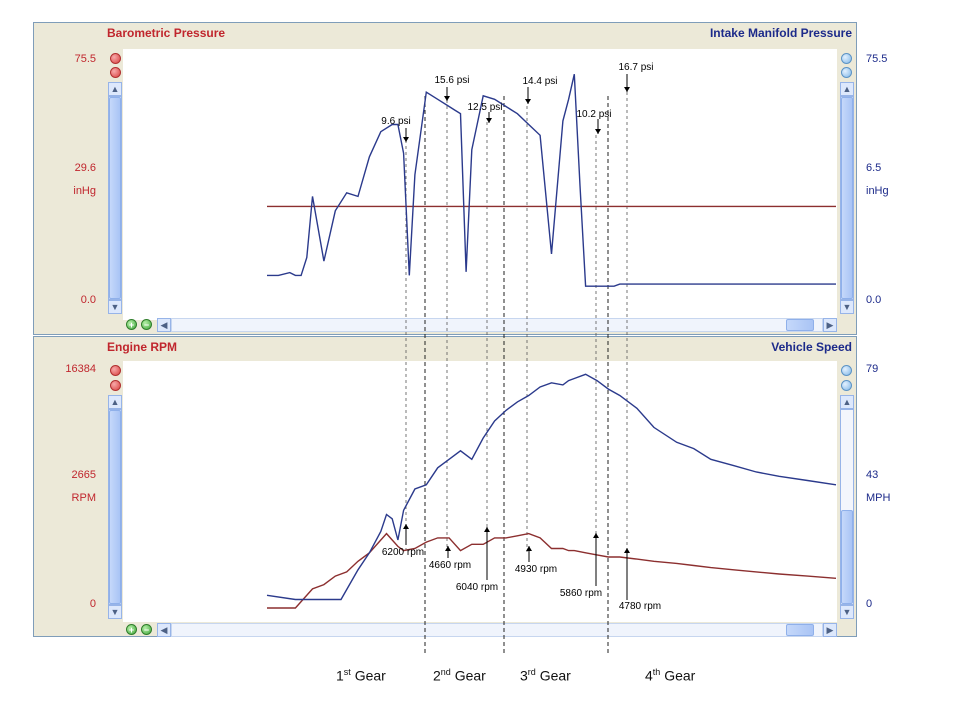 Image resolution: width=960 pixels, height=720 pixels. Describe the element at coordinates (874, 168) in the screenshot. I see `top-right-axis-mid: 6.5` at that location.